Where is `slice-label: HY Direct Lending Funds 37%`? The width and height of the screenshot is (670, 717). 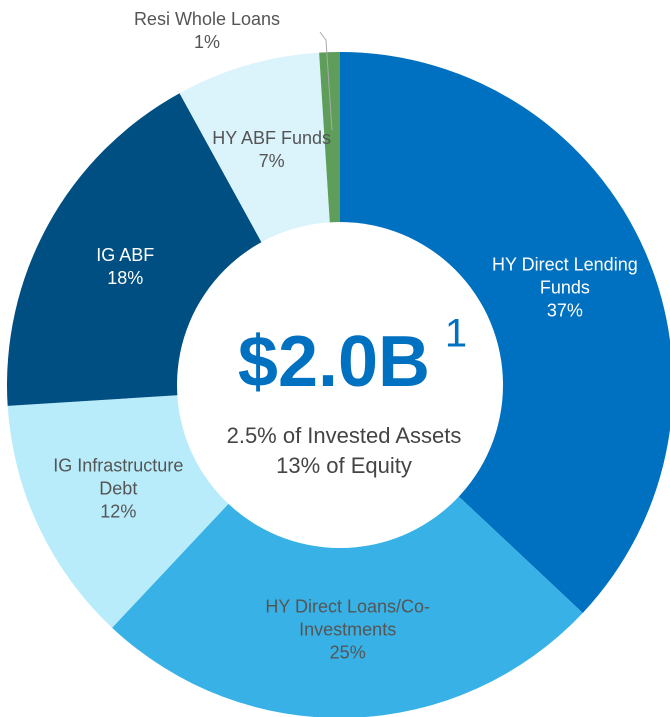
slice-label: HY Direct Lending Funds 37% is located at coordinates (565, 287).